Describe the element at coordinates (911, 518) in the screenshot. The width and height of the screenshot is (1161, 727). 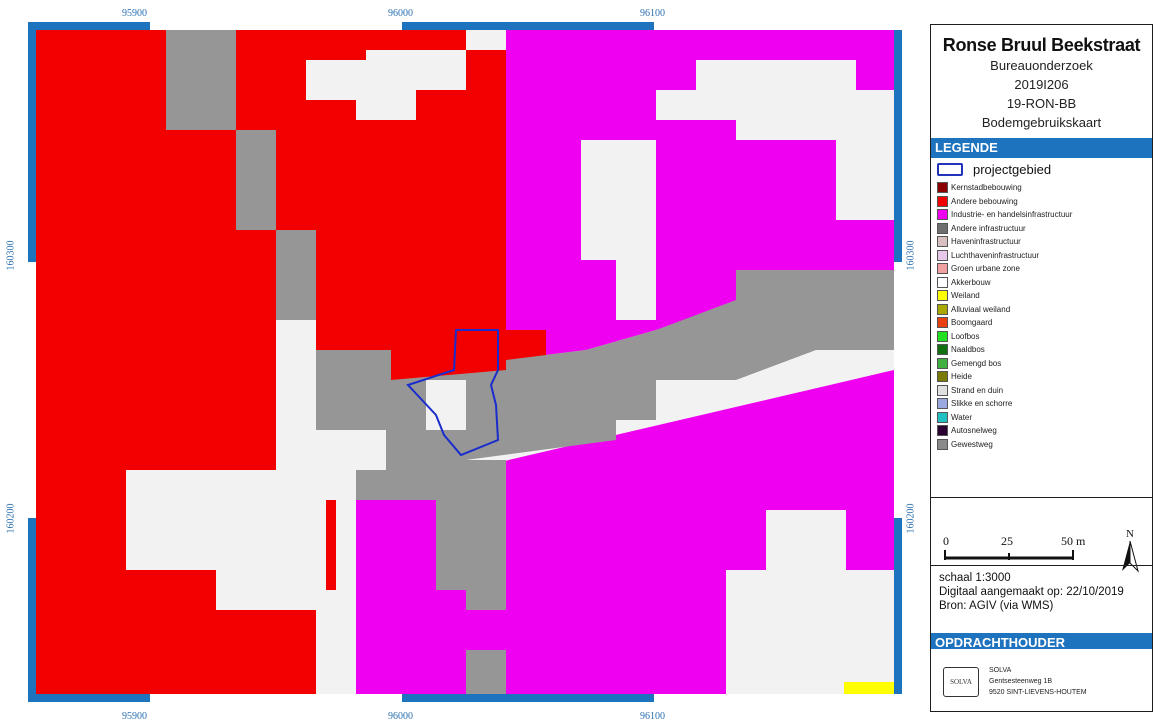
I see `grid-label-y-right-2: 160200` at that location.